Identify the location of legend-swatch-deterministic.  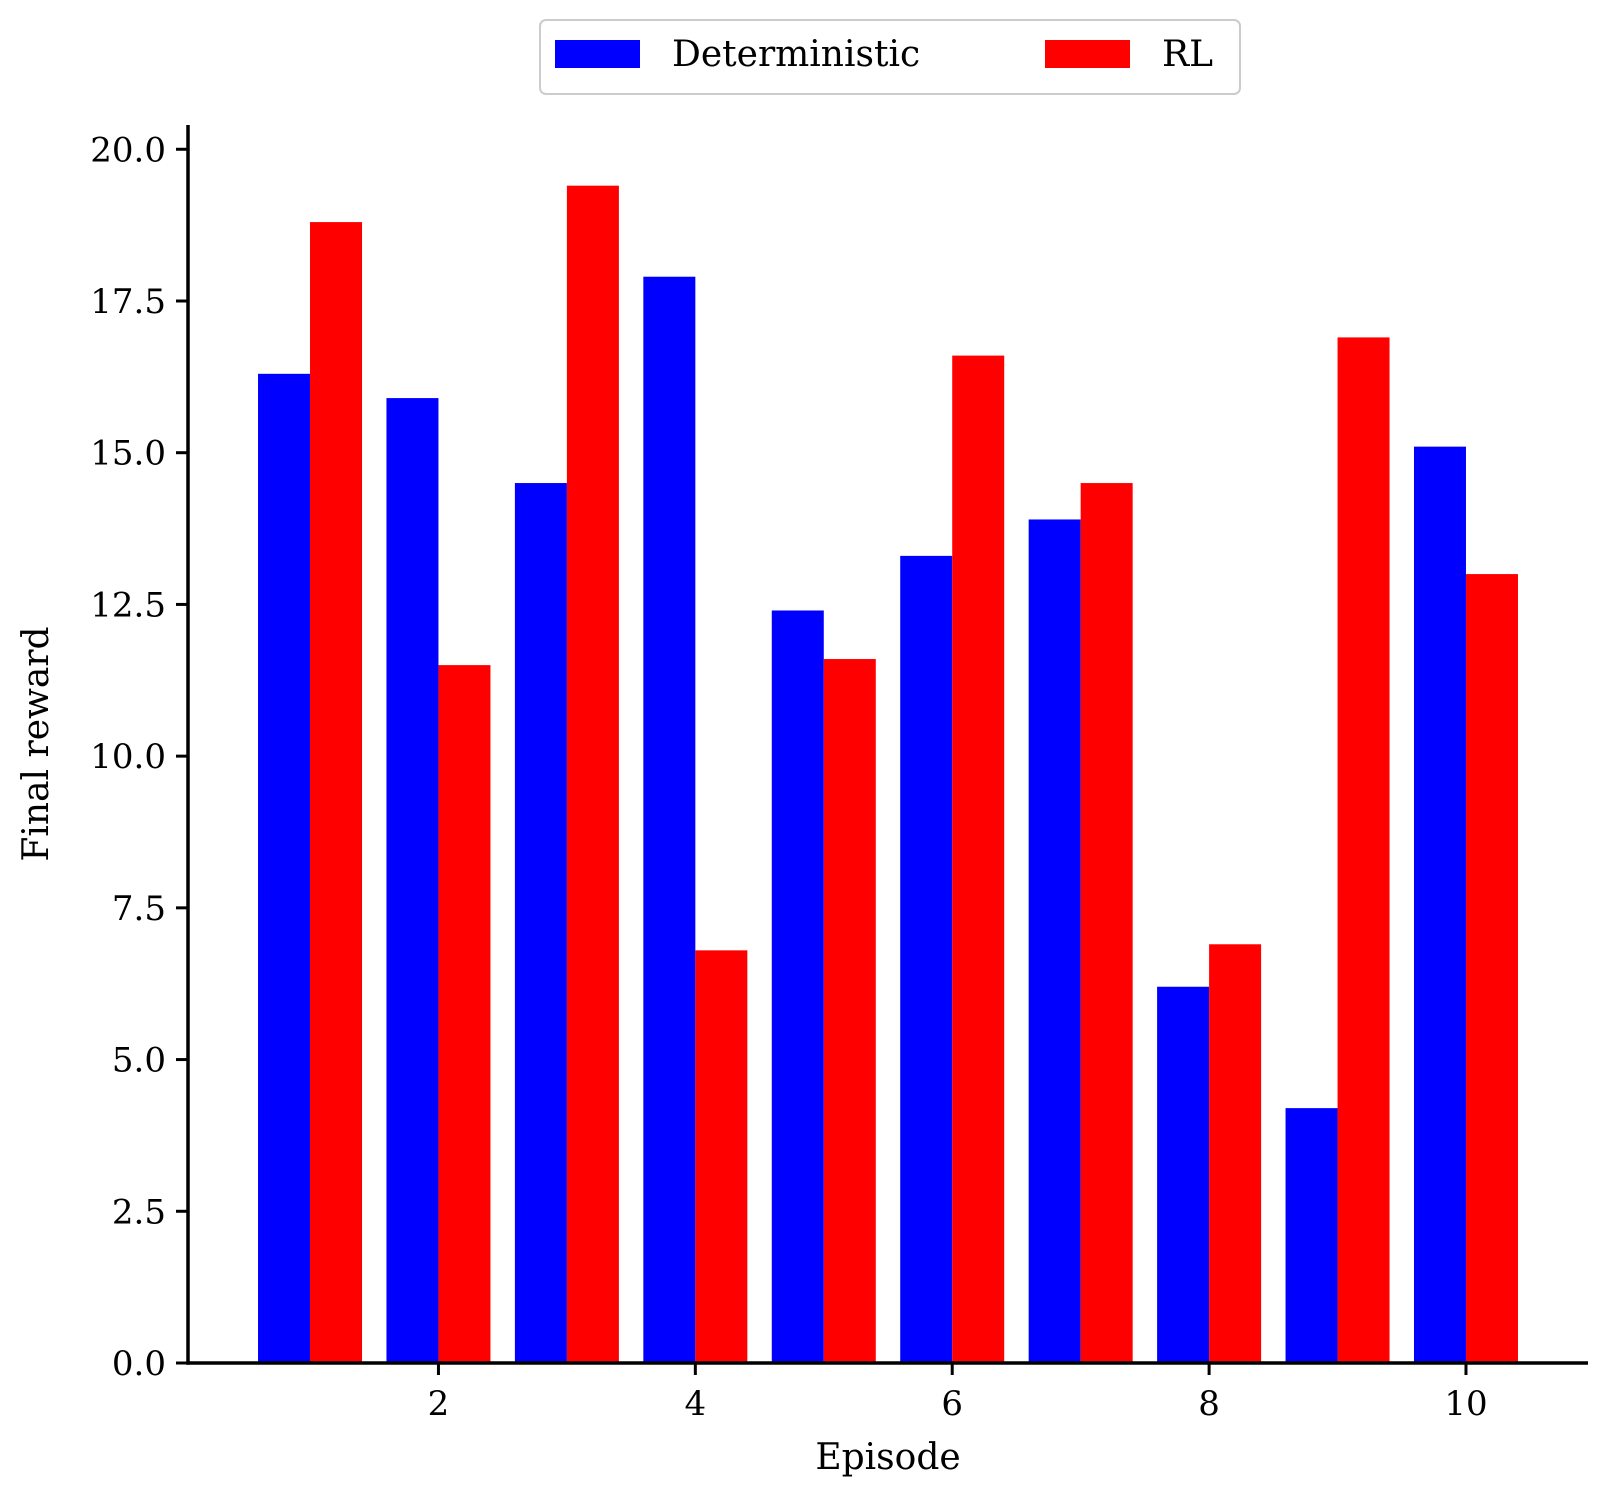
(597, 54).